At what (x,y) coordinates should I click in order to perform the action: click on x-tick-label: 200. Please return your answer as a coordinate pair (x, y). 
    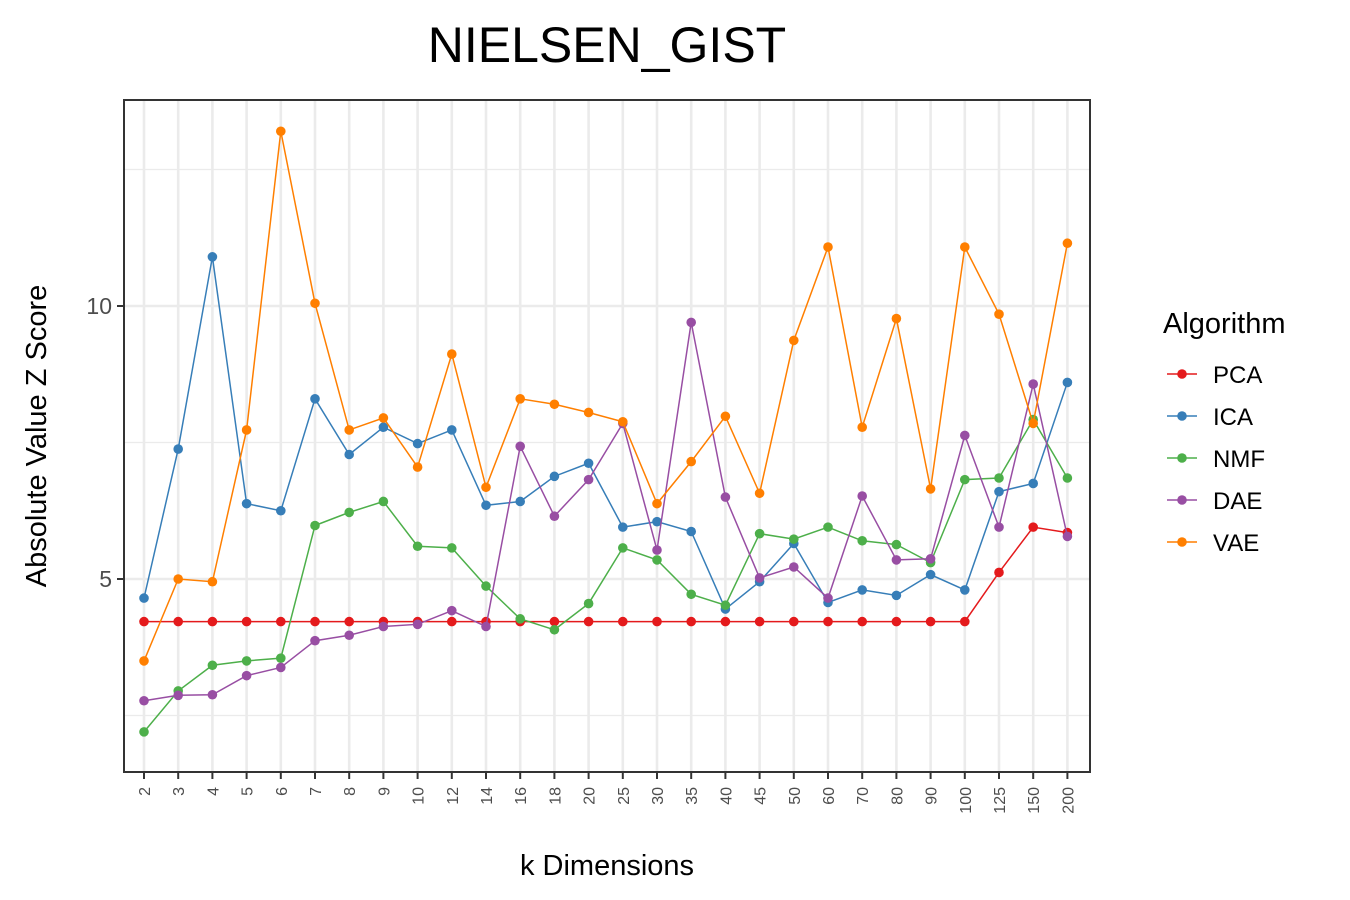
    Looking at the image, I should click on (1068, 800).